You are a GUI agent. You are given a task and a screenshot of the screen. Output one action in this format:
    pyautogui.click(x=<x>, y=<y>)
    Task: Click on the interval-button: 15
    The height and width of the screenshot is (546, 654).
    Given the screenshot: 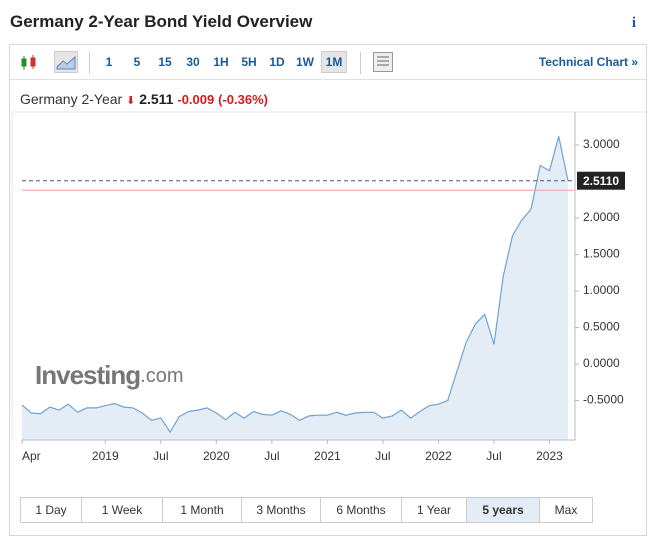 What is the action you would take?
    pyautogui.click(x=165, y=62)
    